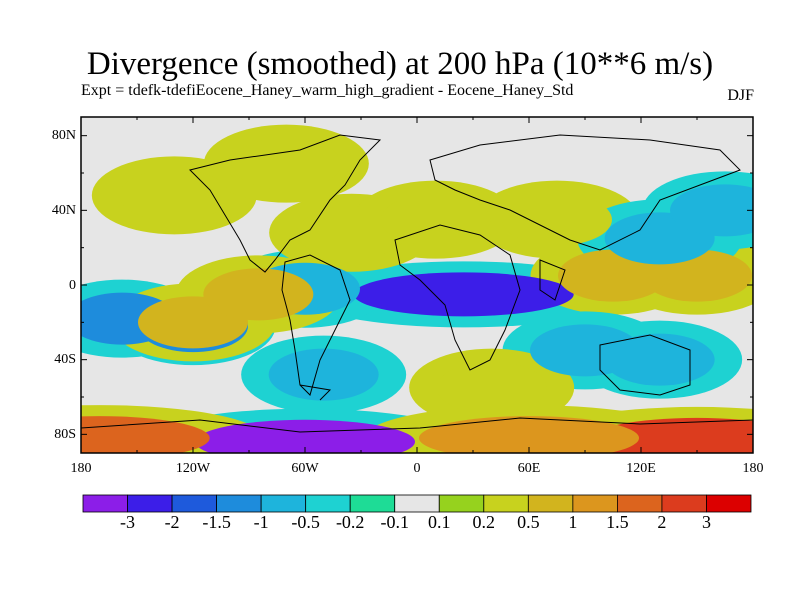 This screenshot has width=800, height=600. I want to click on colorbar, so click(417, 503).